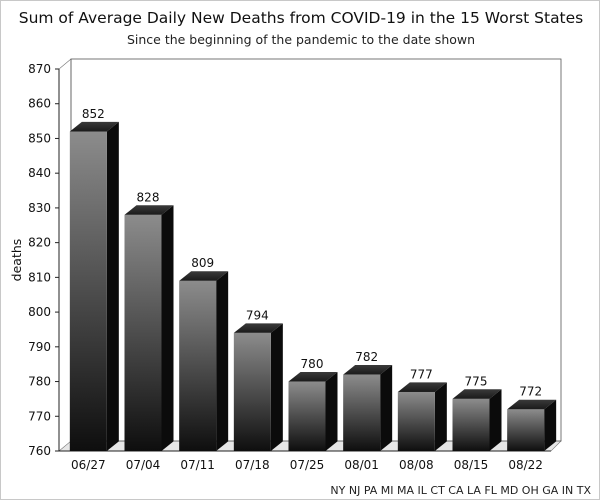 The image size is (600, 501). What do you see at coordinates (148, 197) in the screenshot?
I see `bar-data-label: 828` at bounding box center [148, 197].